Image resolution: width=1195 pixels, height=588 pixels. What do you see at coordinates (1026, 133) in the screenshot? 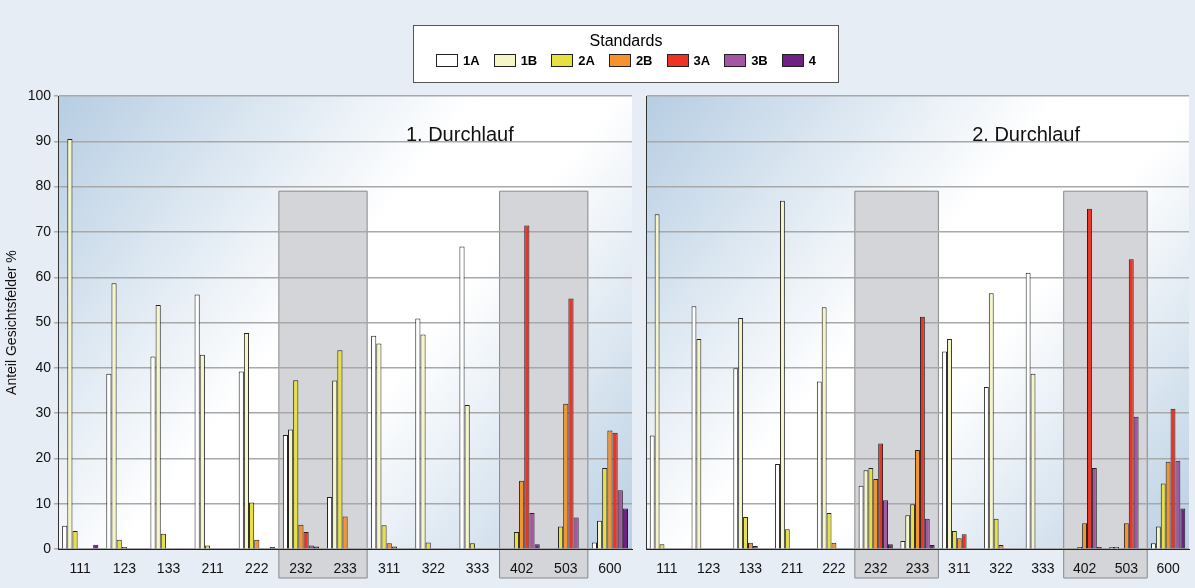
I see `text: 2. Durchlauf` at bounding box center [1026, 133].